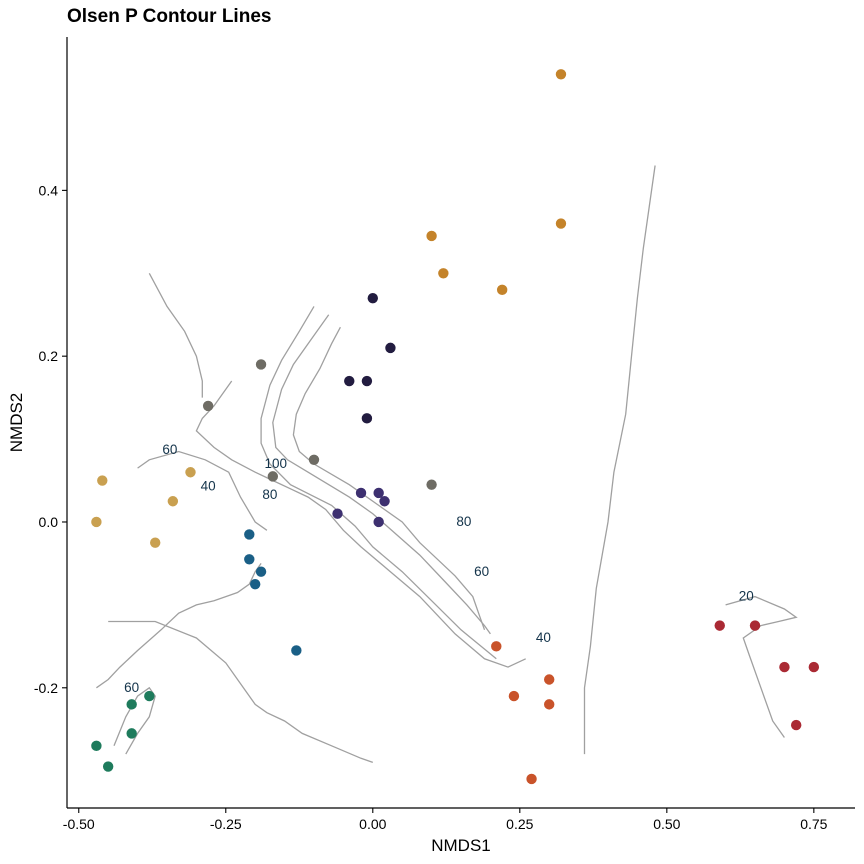 The width and height of the screenshot is (864, 864). Describe the element at coordinates (49, 522) in the screenshot. I see `y-tick-label: 0.0` at that location.